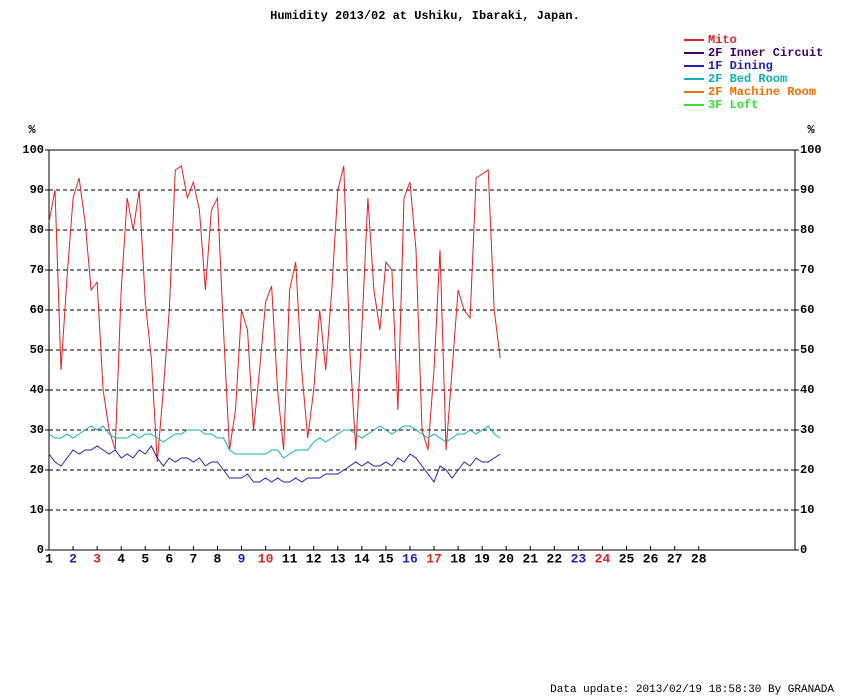 The image size is (844, 700). Describe the element at coordinates (762, 92) in the screenshot. I see `legend-label: 2F Machine Room` at that location.